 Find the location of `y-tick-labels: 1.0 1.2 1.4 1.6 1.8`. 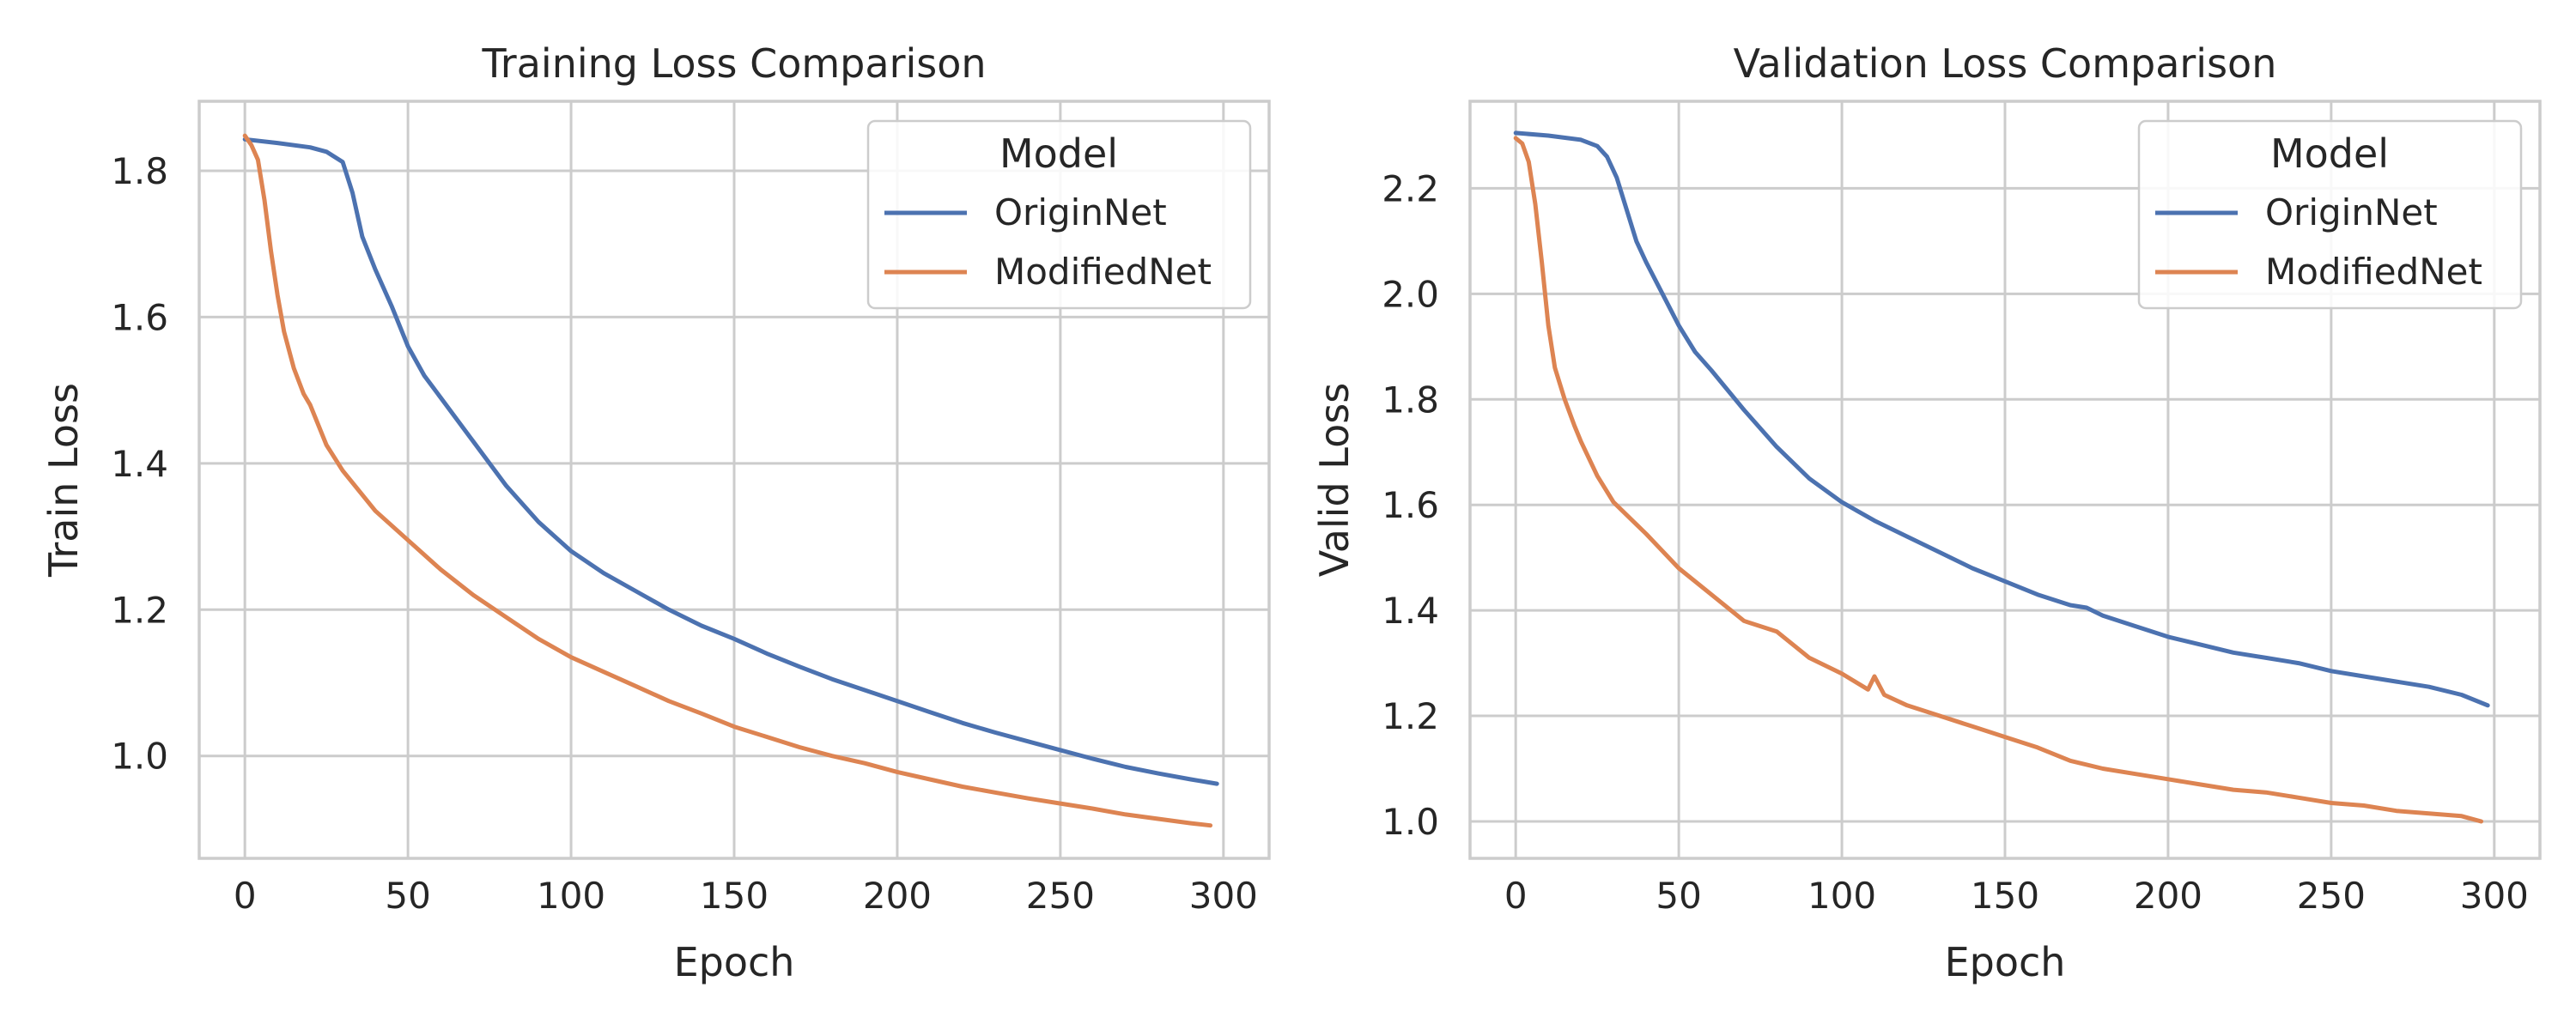

y-tick-labels: 1.0 1.2 1.4 1.6 1.8 is located at coordinates (139, 464).